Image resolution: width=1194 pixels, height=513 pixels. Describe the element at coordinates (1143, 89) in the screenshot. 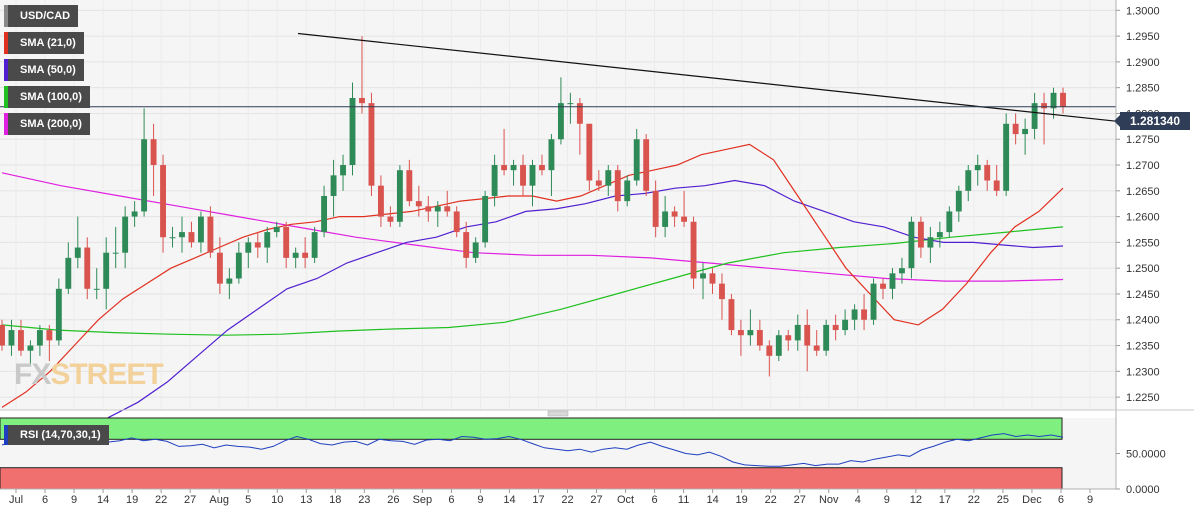

I see `y-tick-label: 1.2850` at that location.